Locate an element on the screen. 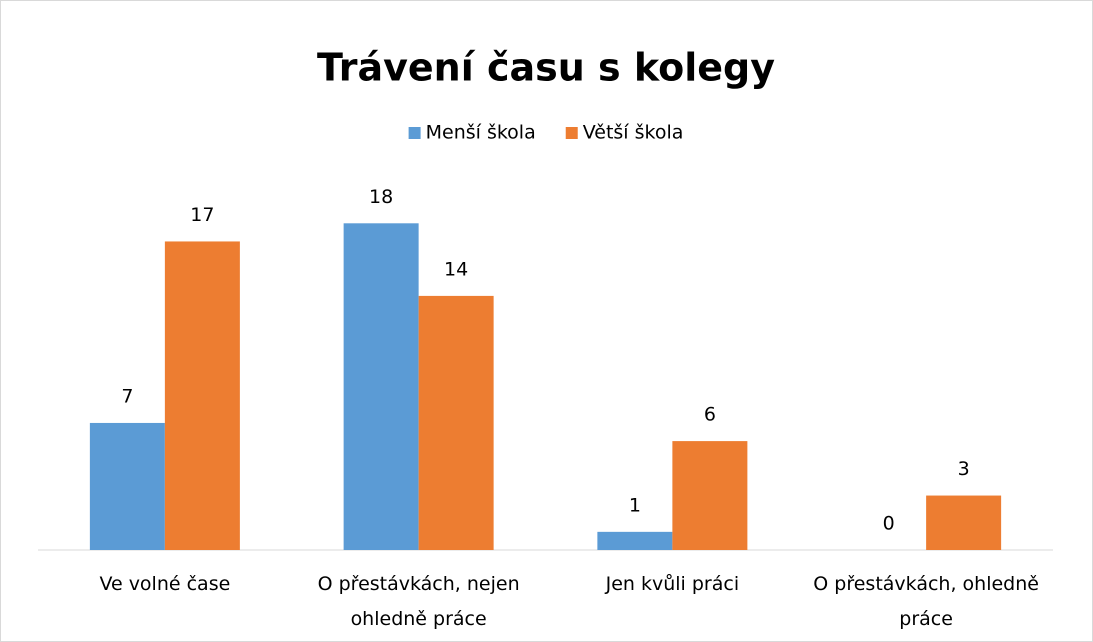 The width and height of the screenshot is (1093, 642). data-label: 18 is located at coordinates (381, 197).